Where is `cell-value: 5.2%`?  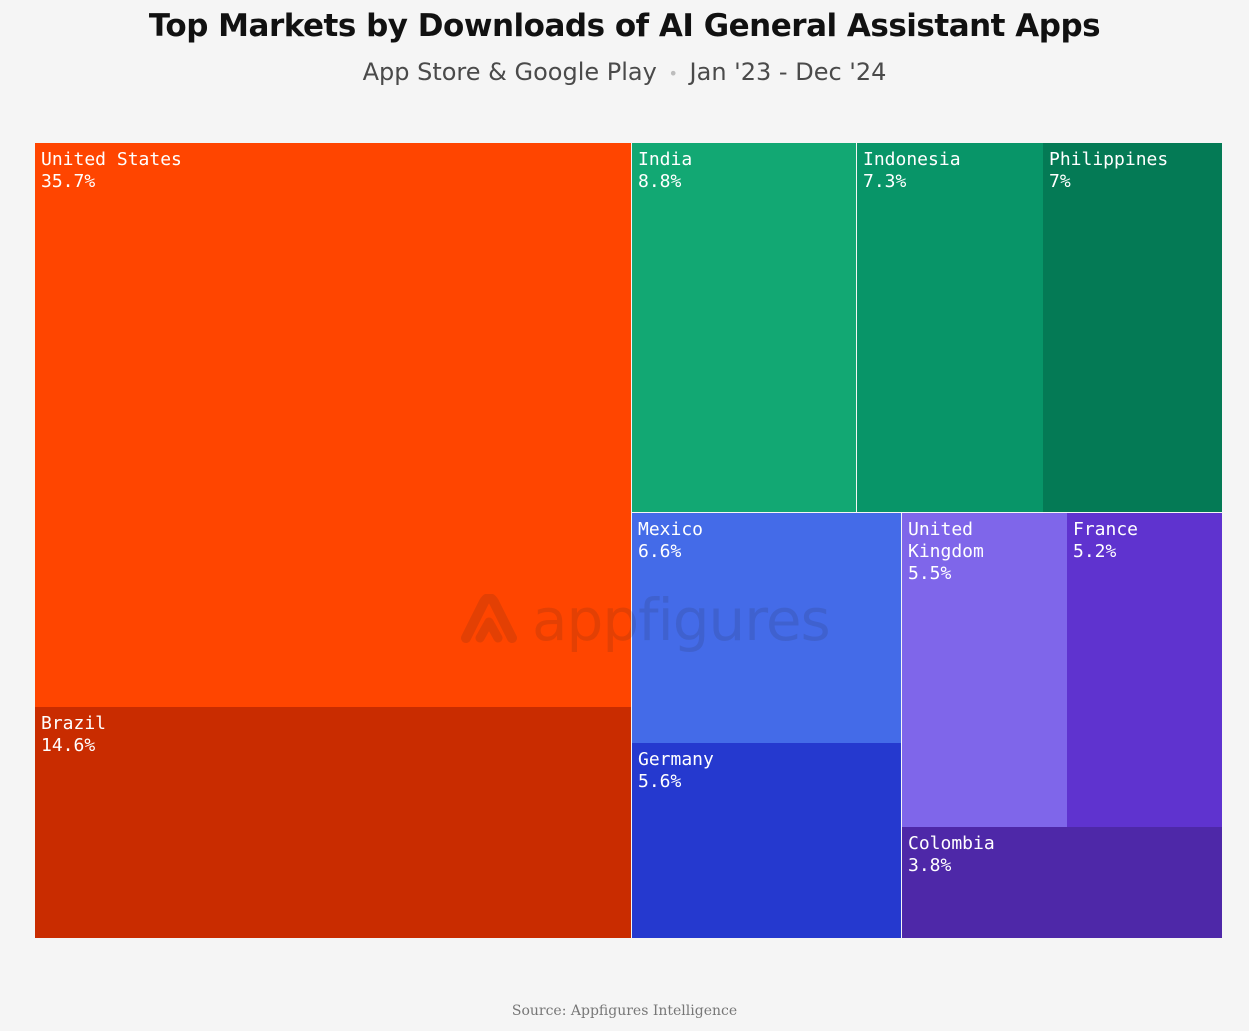 cell-value: 5.2% is located at coordinates (1095, 551).